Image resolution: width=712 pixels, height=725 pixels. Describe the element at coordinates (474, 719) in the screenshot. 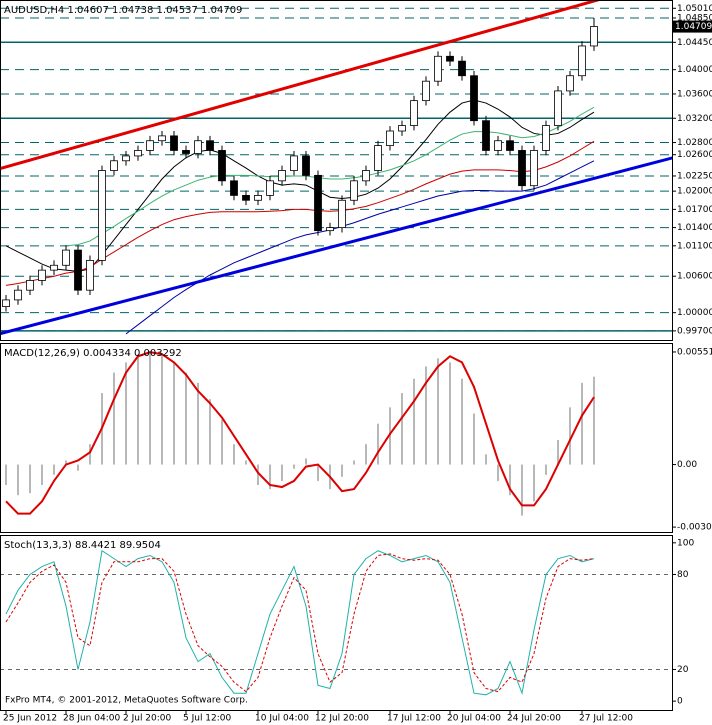

I see `x-tick-label: 20 Jul 04:00` at that location.